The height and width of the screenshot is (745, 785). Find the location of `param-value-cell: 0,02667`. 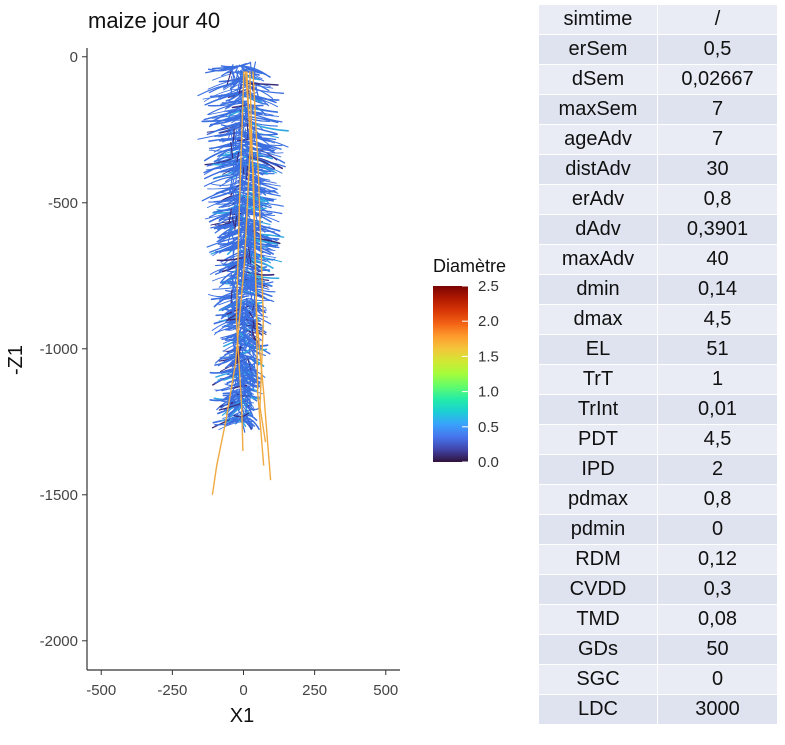

param-value-cell: 0,02667 is located at coordinates (718, 80).